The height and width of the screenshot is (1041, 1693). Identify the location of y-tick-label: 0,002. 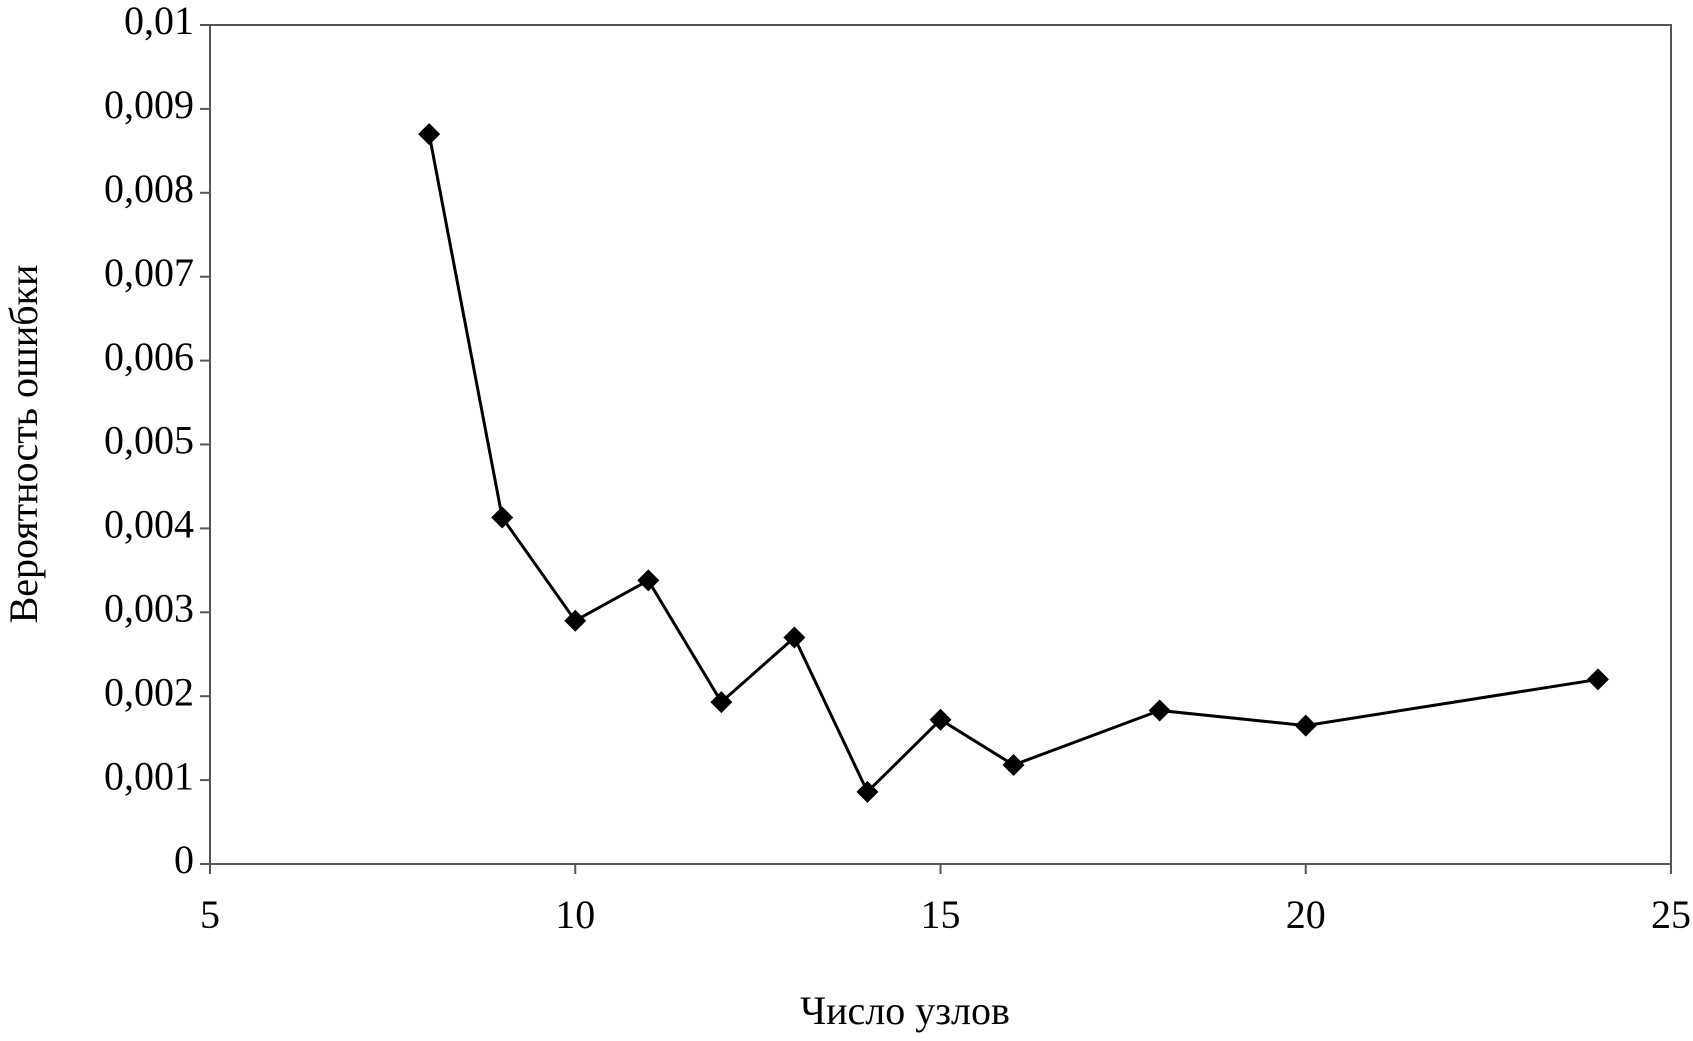
(149, 691).